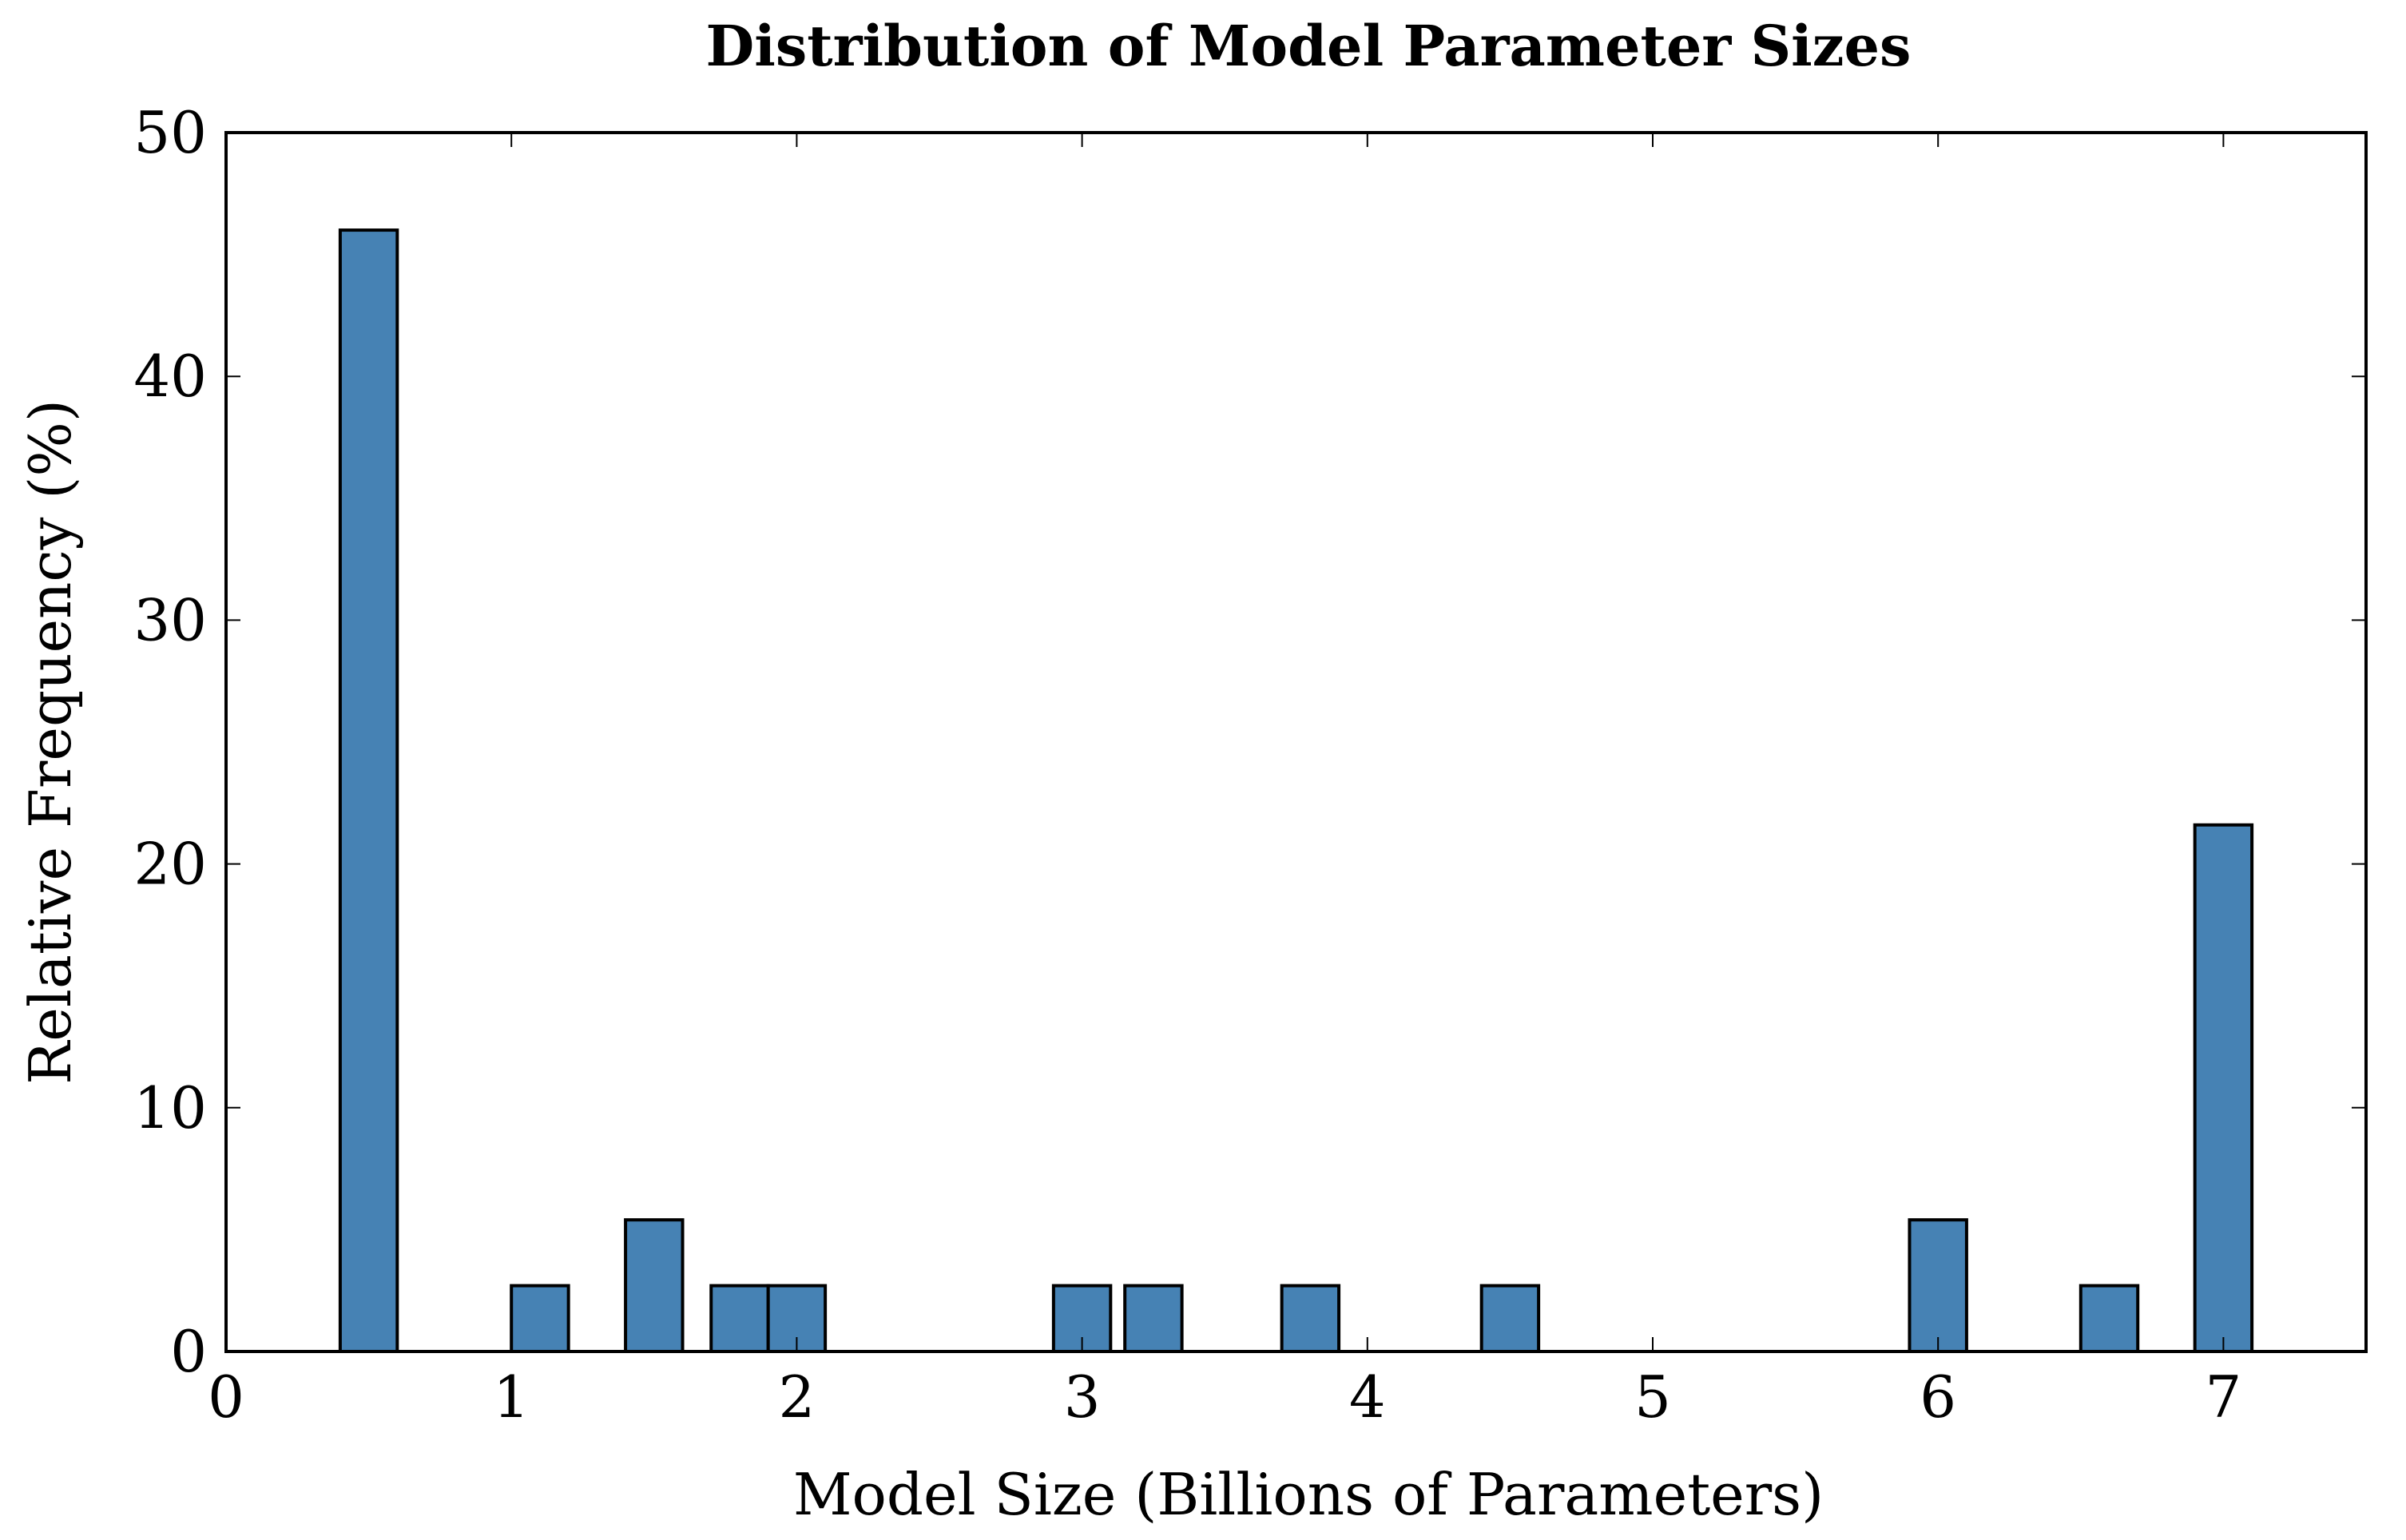 Image resolution: width=2406 pixels, height=1540 pixels. I want to click on x-tick-label: 4, so click(1367, 1397).